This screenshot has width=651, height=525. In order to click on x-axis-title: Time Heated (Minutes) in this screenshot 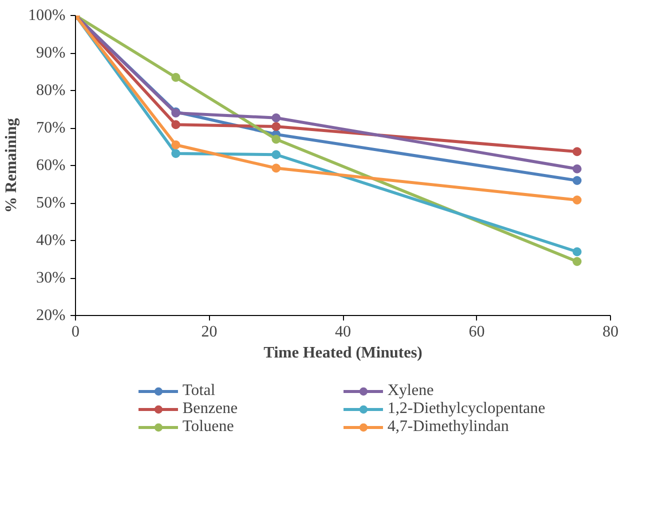, I will do `click(343, 353)`.